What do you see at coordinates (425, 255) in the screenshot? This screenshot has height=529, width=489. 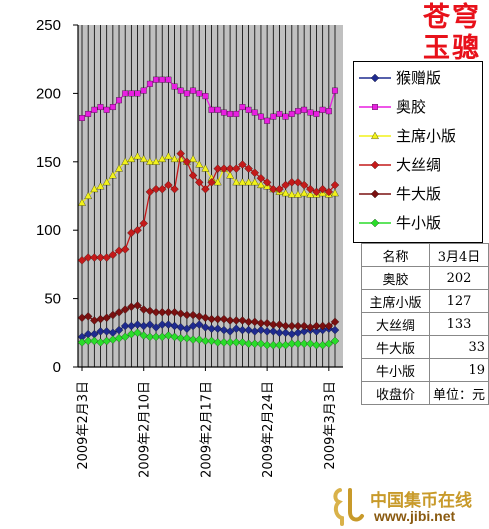 I see `table-header-row: 名称 3月4日` at bounding box center [425, 255].